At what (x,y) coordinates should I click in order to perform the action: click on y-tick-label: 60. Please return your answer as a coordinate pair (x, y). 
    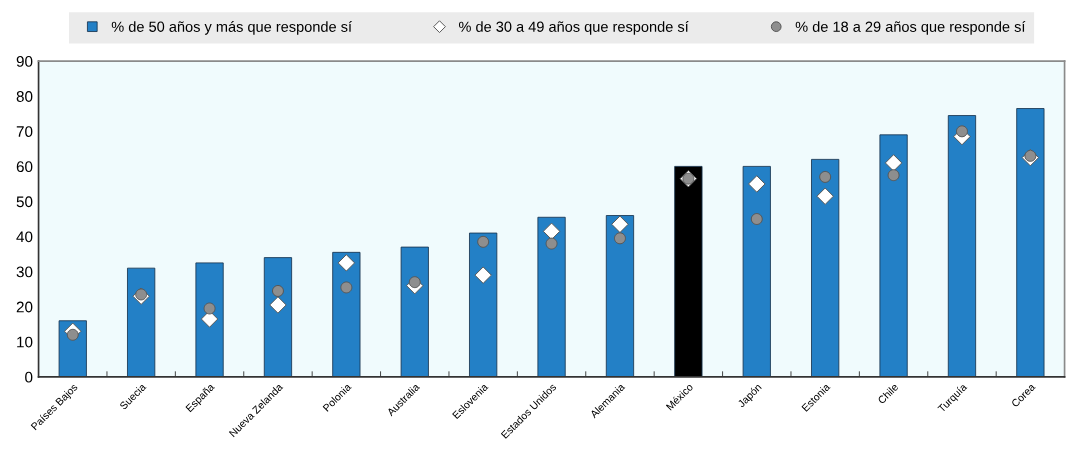
    Looking at the image, I should click on (24, 167).